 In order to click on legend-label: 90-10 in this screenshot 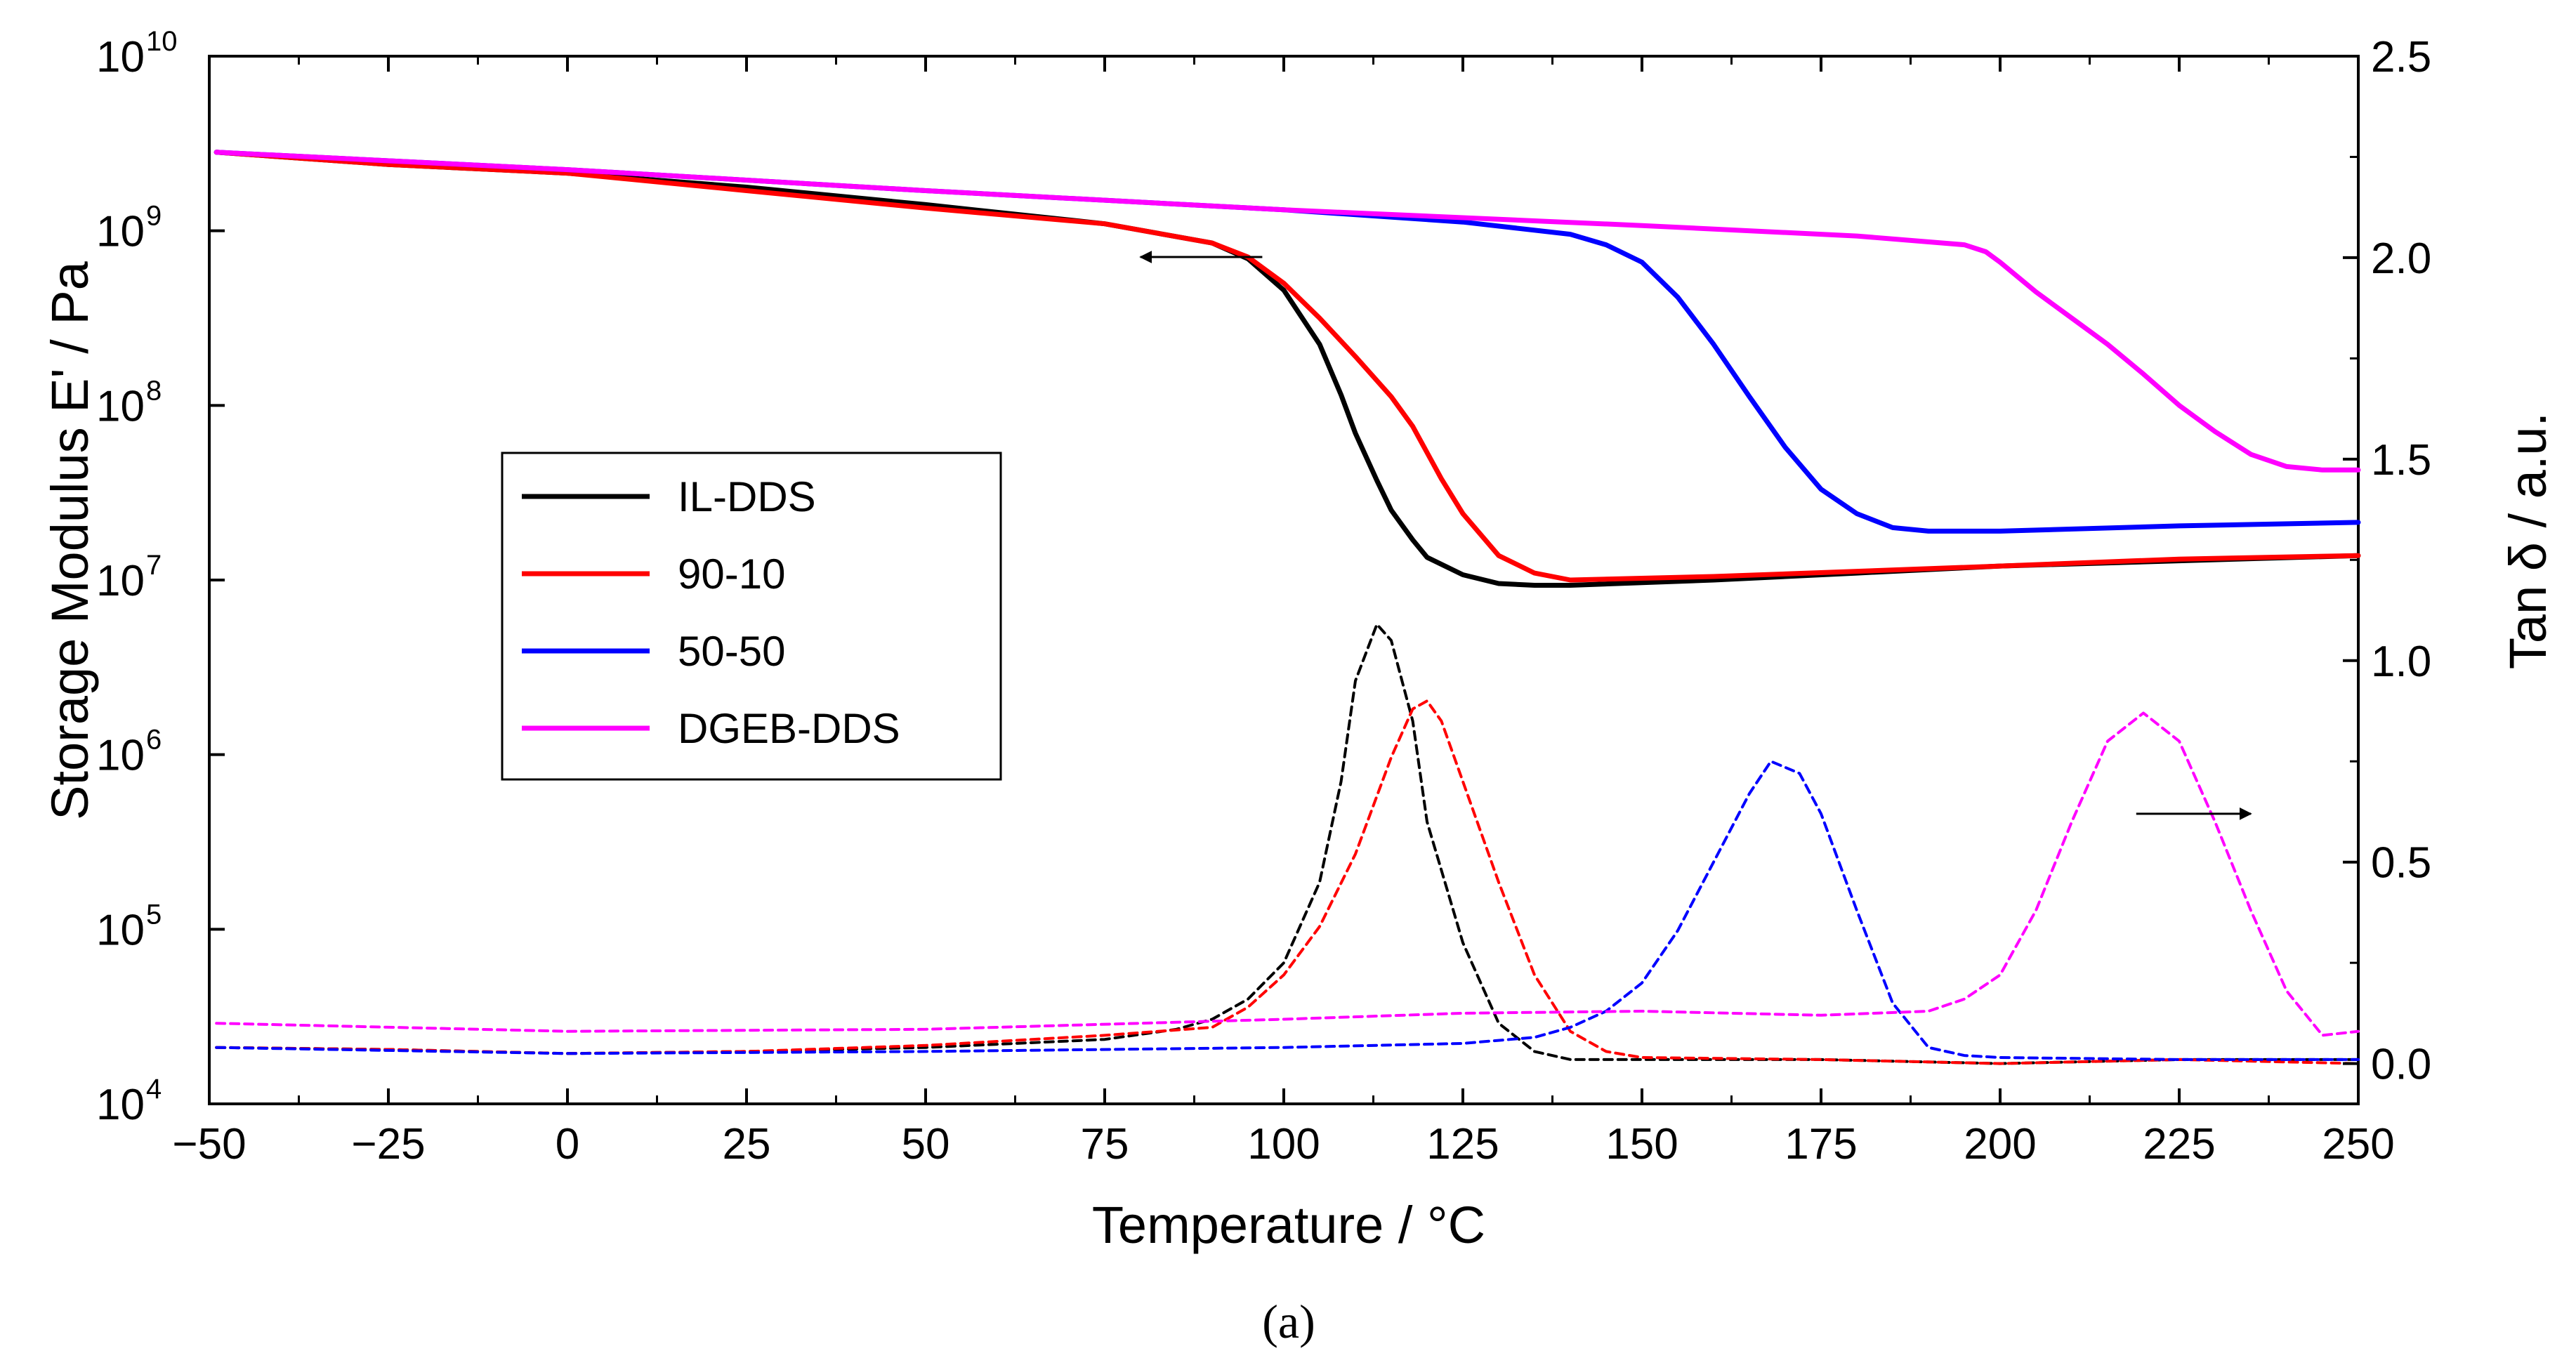, I will do `click(732, 574)`.